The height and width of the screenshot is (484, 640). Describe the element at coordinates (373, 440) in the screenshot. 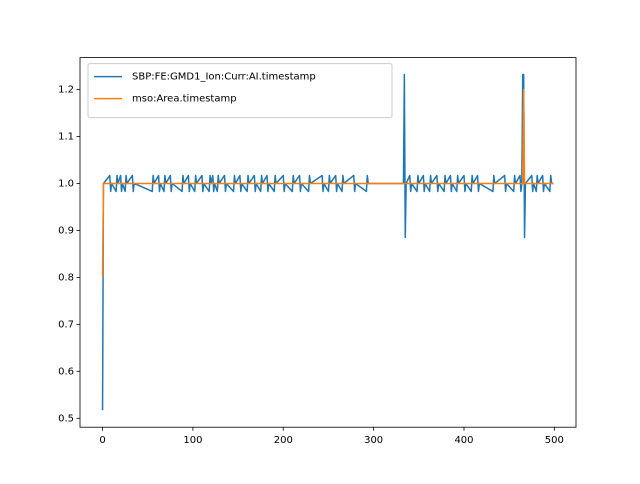

I see `x-tick-label: 300` at that location.